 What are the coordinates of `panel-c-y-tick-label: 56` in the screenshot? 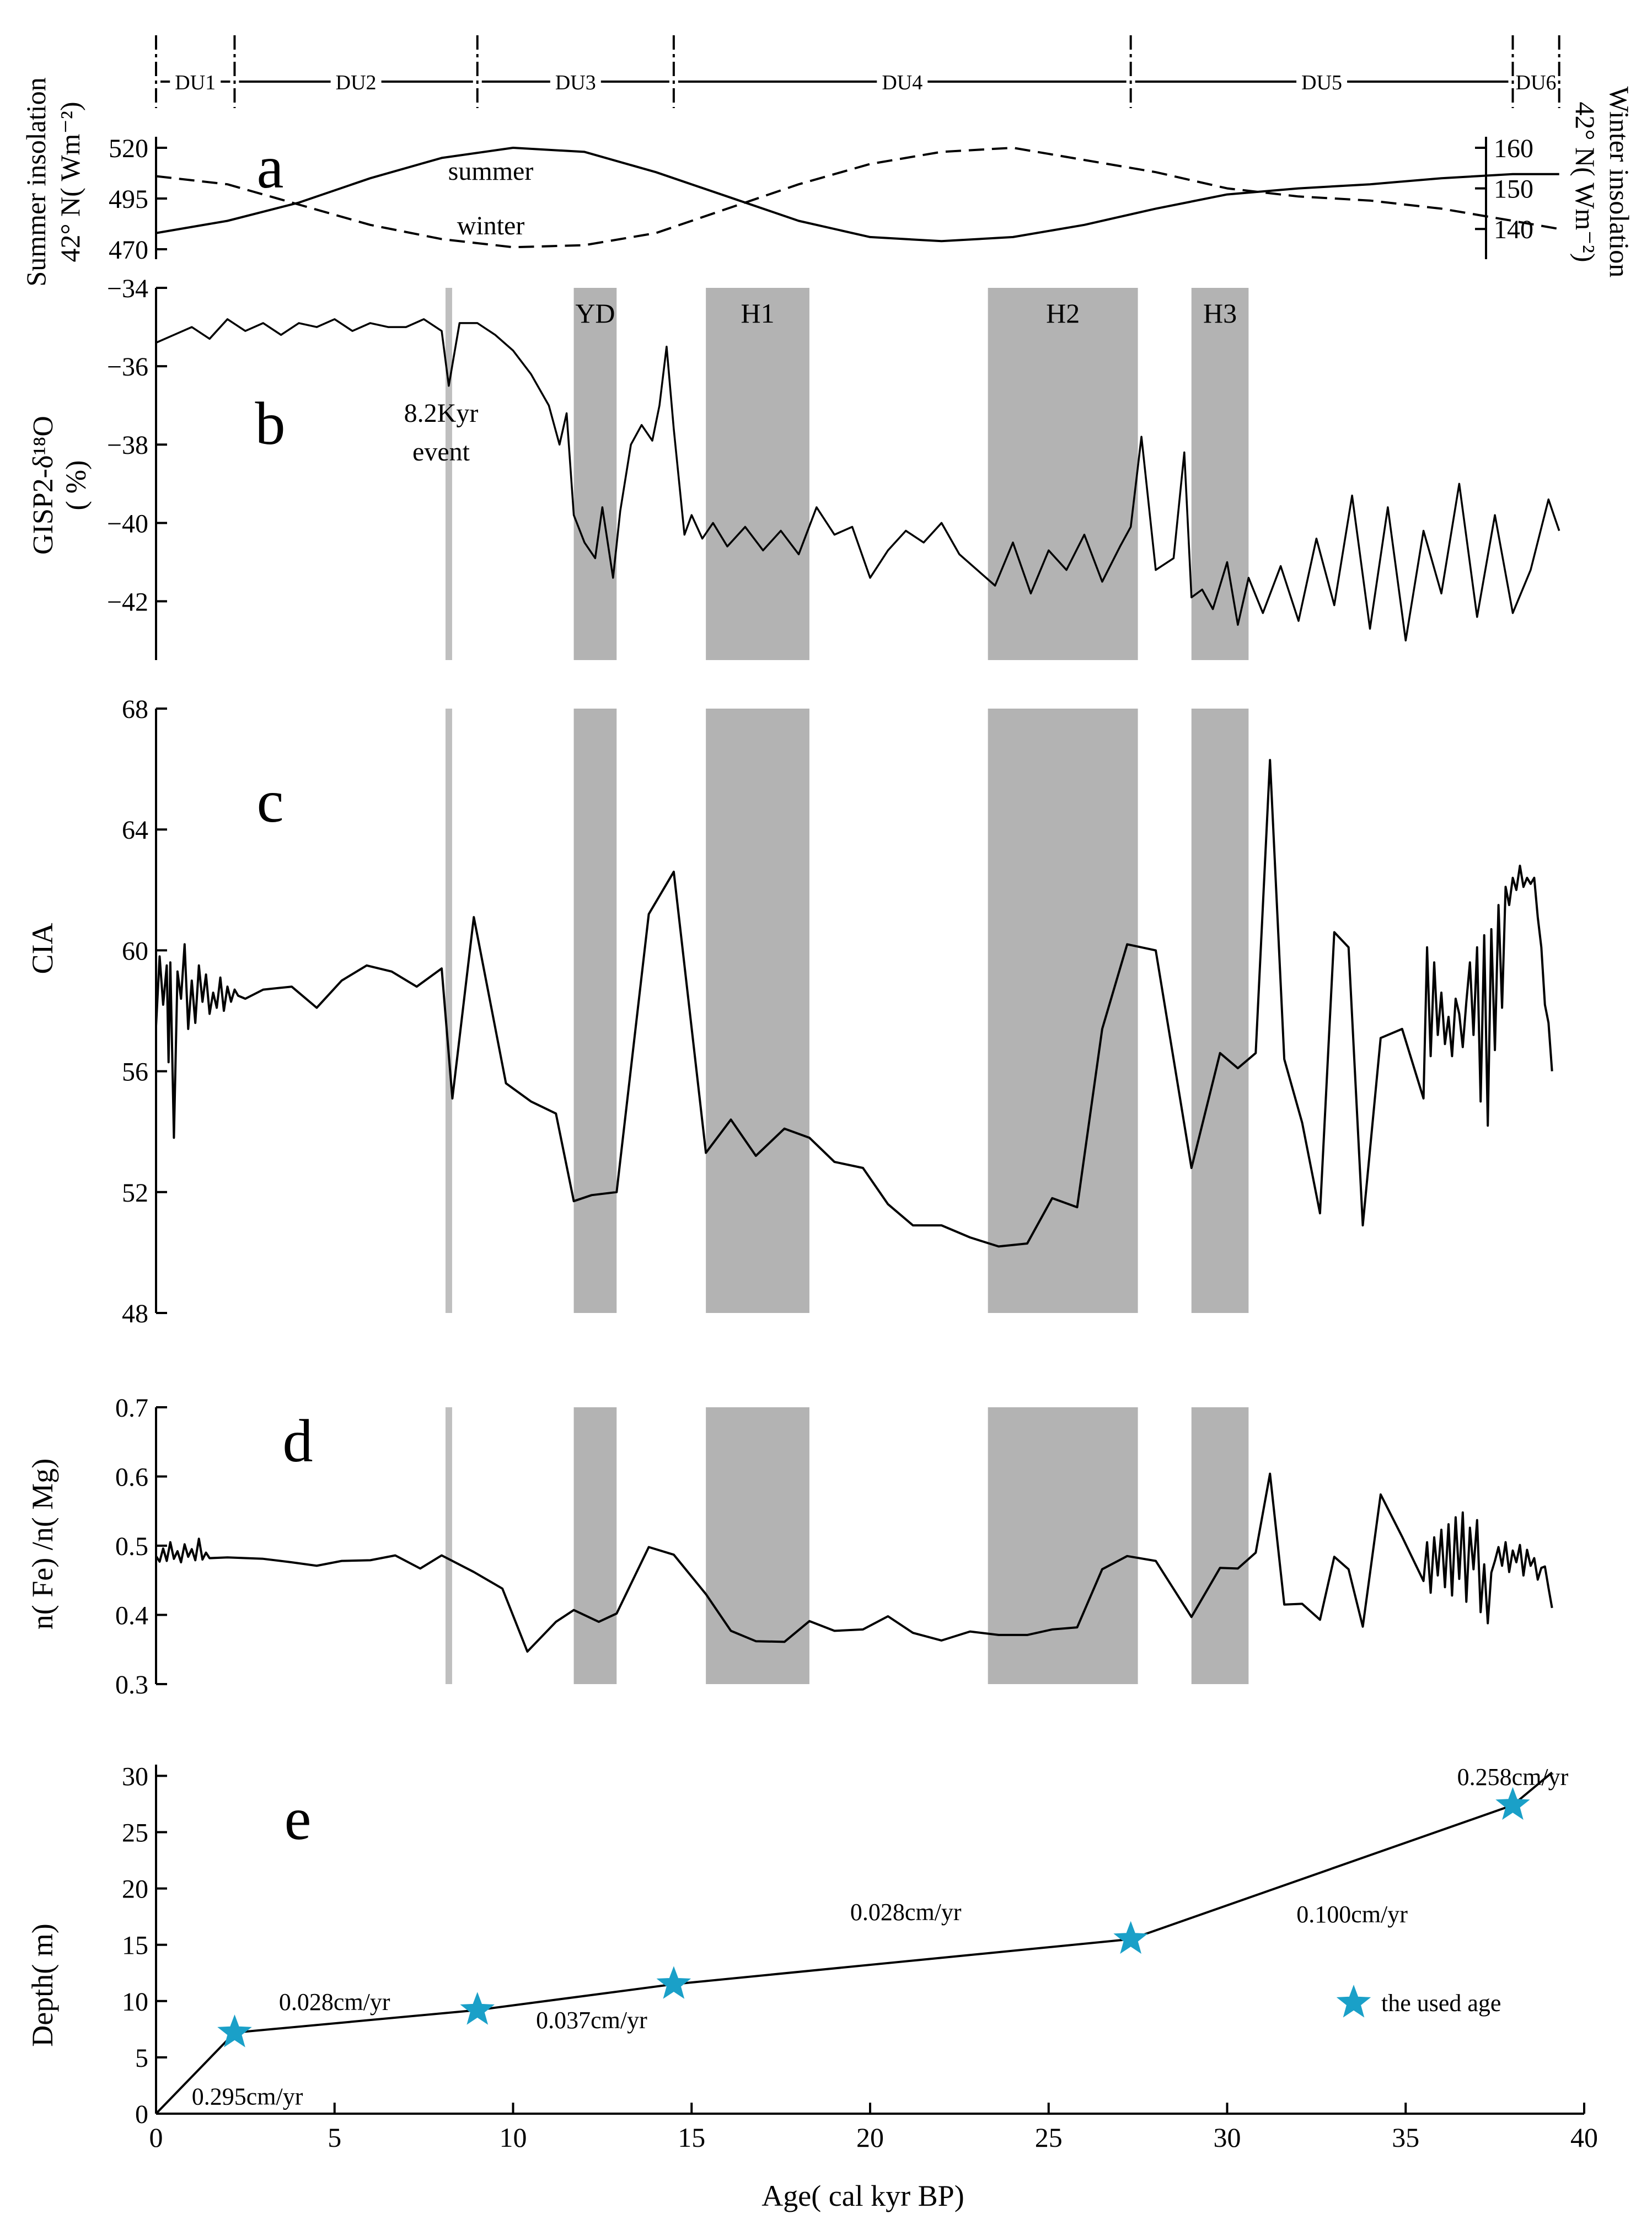 It's located at (135, 1072).